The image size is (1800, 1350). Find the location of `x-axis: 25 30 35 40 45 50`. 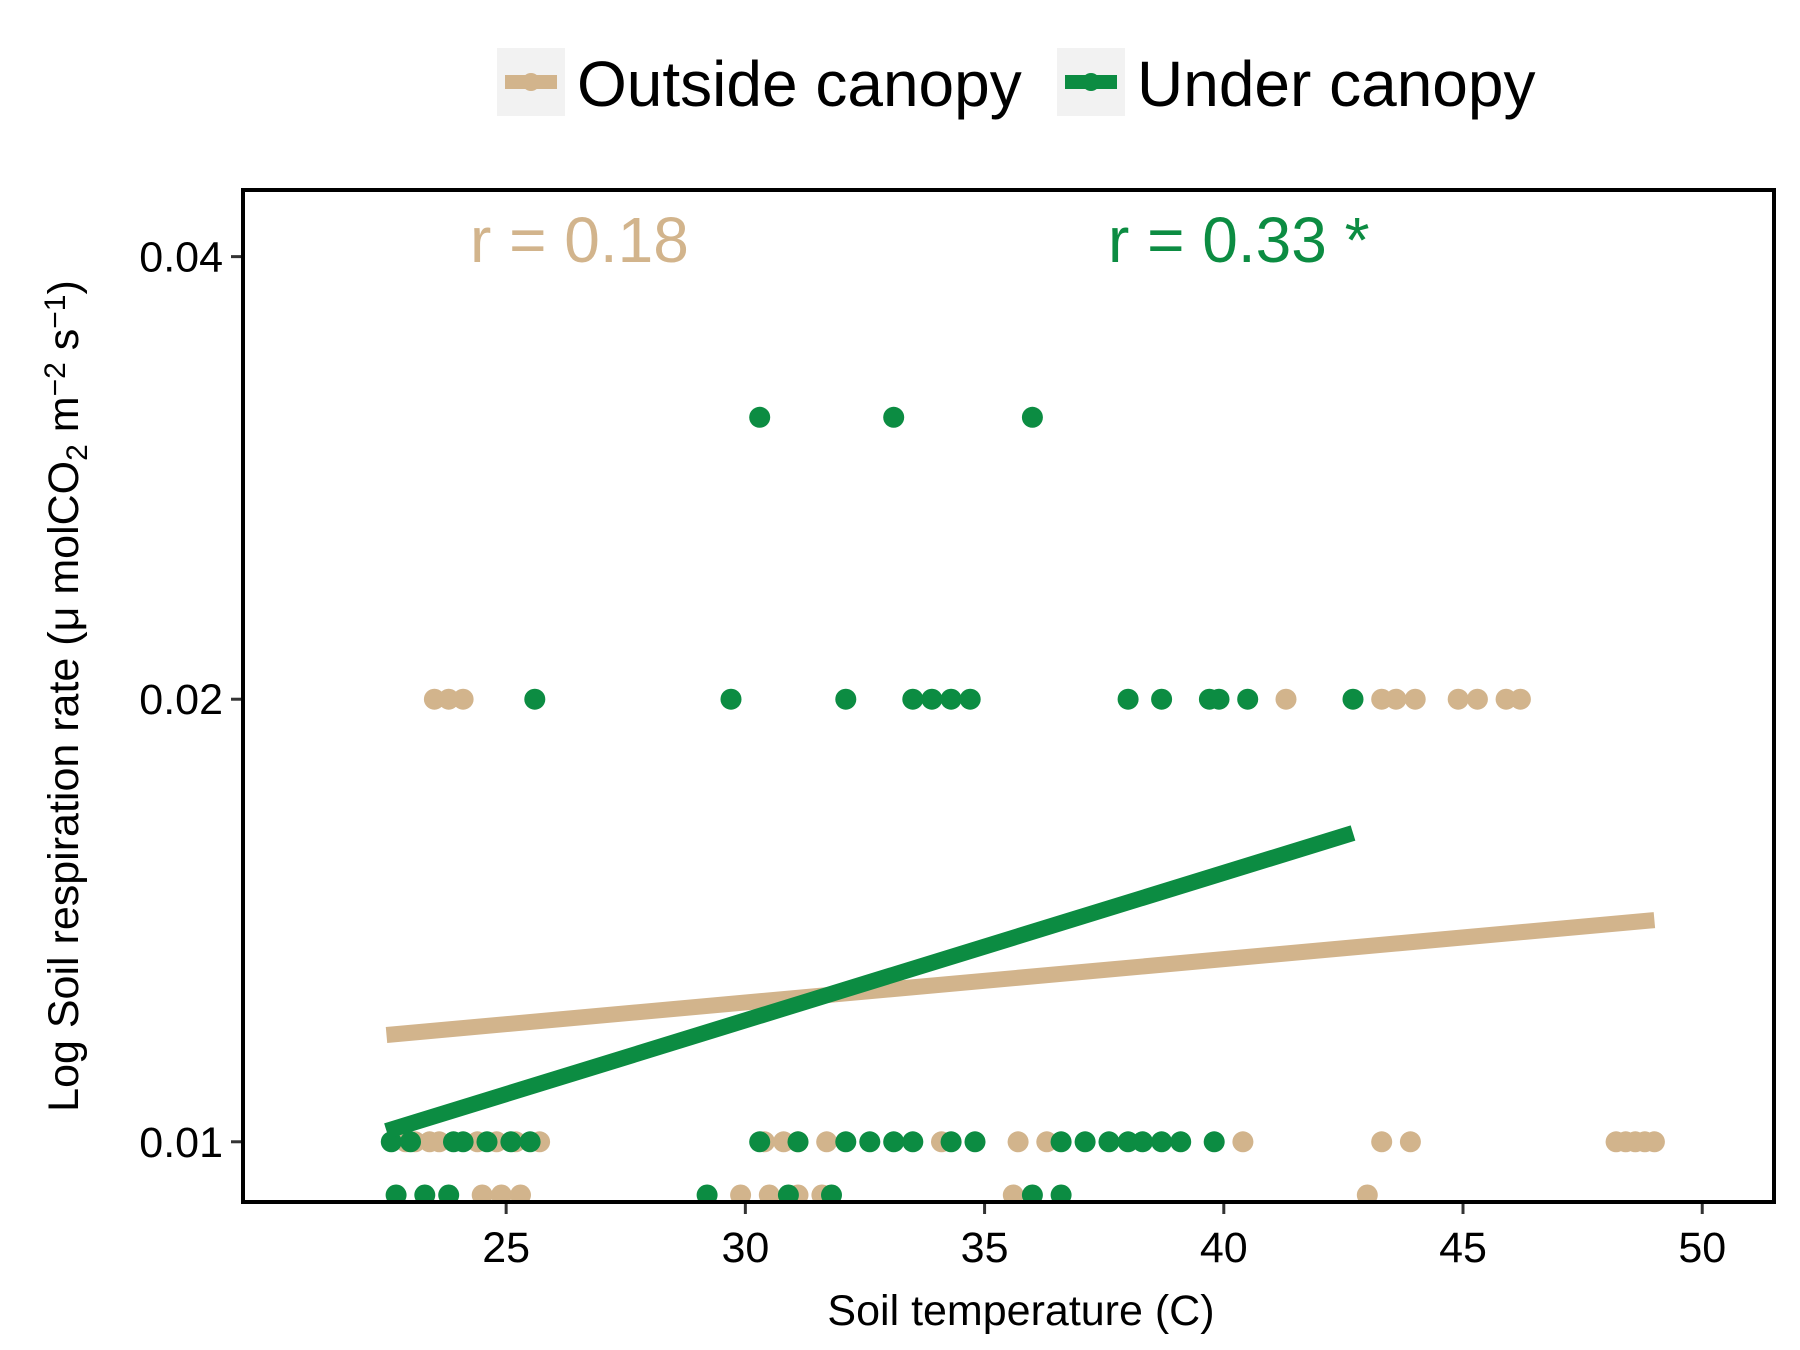

x-axis: 25 30 35 40 45 50 is located at coordinates (1104, 1237).